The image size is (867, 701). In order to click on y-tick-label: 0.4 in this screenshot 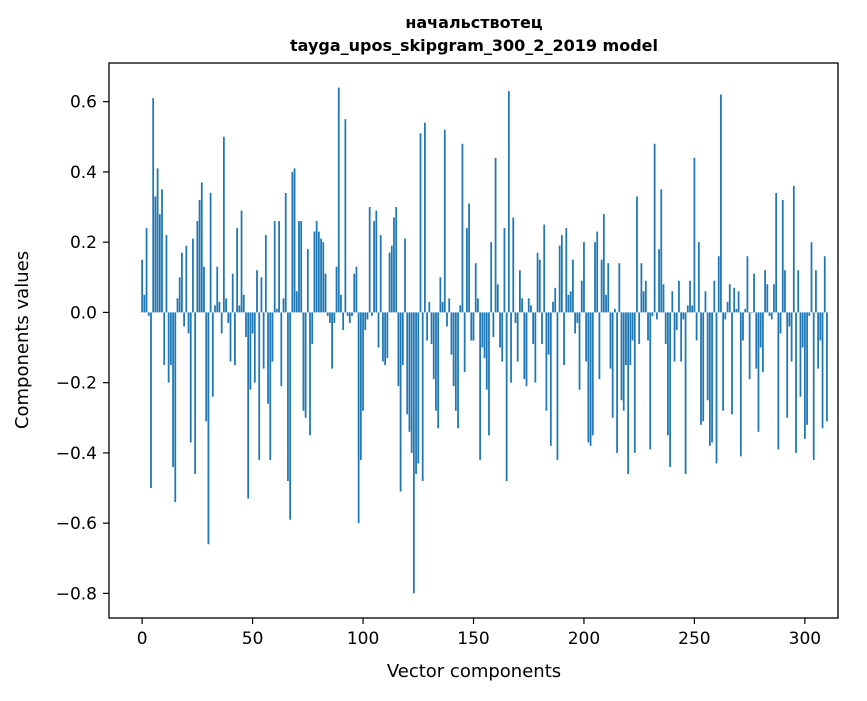, I will do `click(83, 173)`.